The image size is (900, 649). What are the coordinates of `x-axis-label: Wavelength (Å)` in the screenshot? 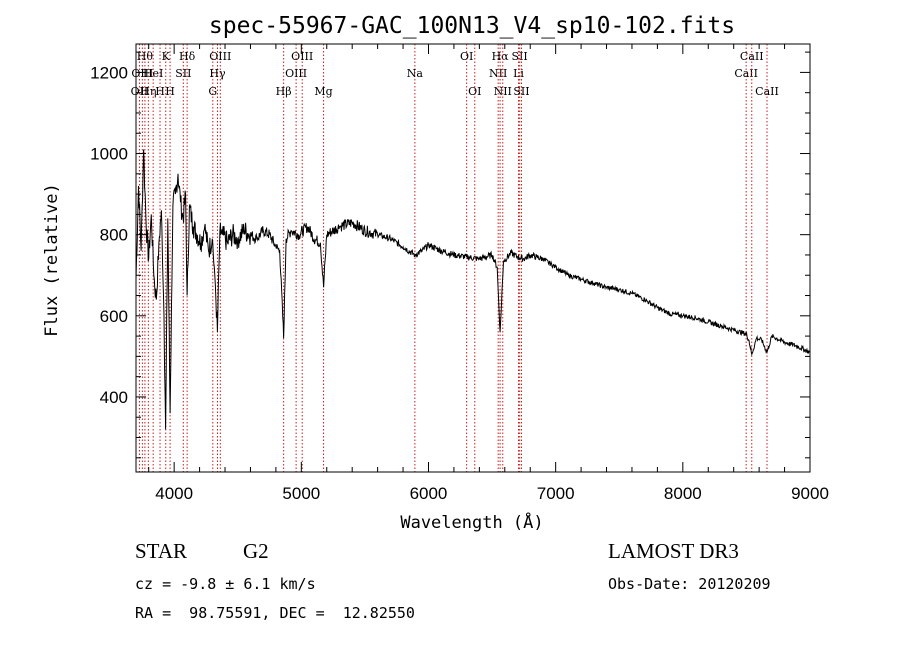 It's located at (471, 522).